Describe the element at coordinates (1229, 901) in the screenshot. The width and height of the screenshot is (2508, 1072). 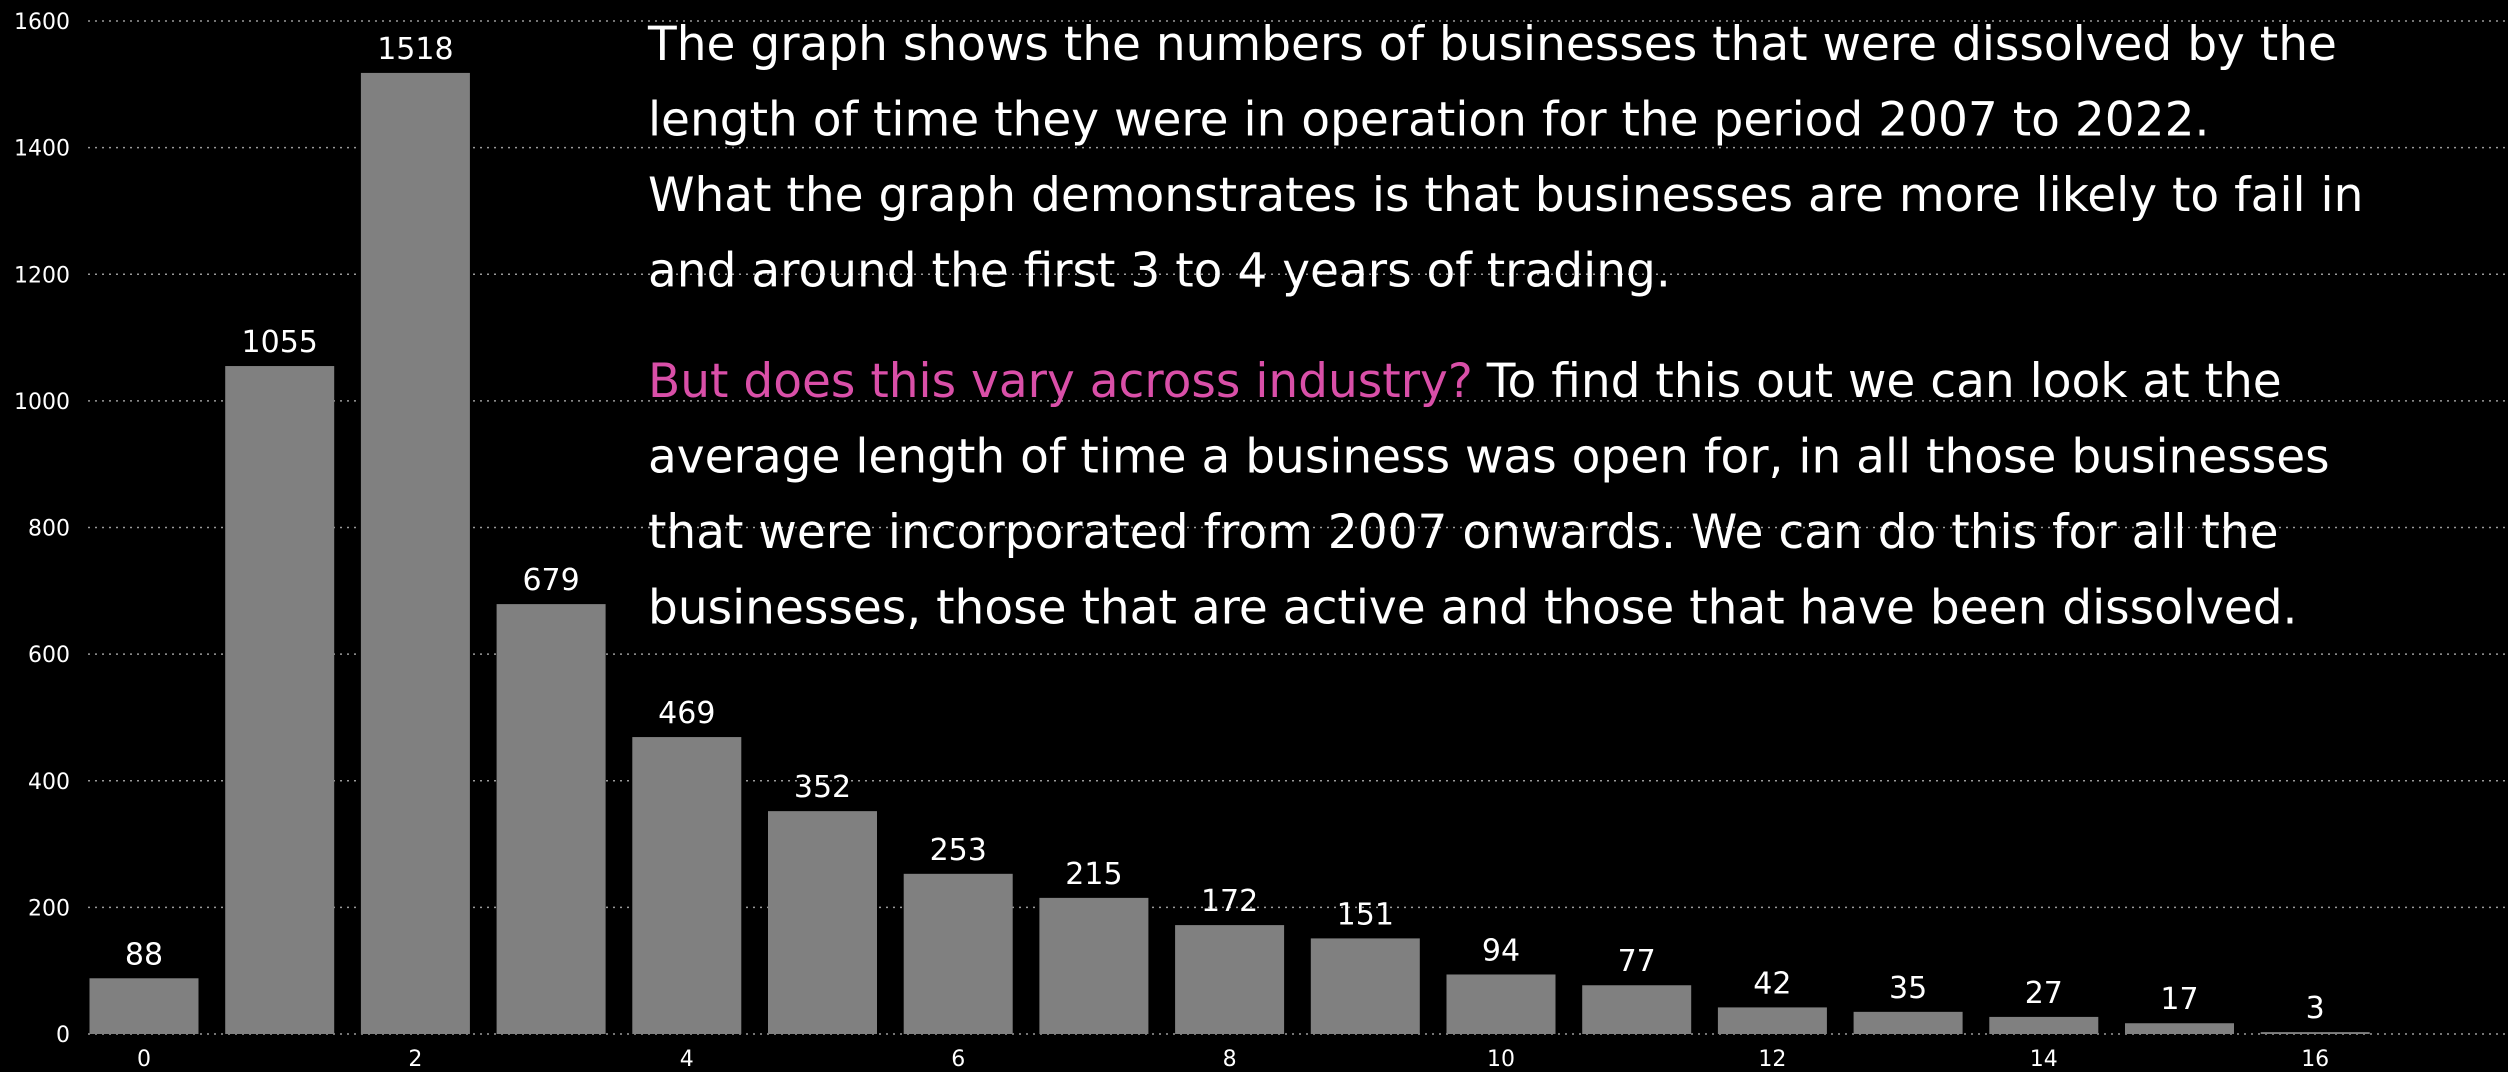
I see `value-label: 172` at that location.